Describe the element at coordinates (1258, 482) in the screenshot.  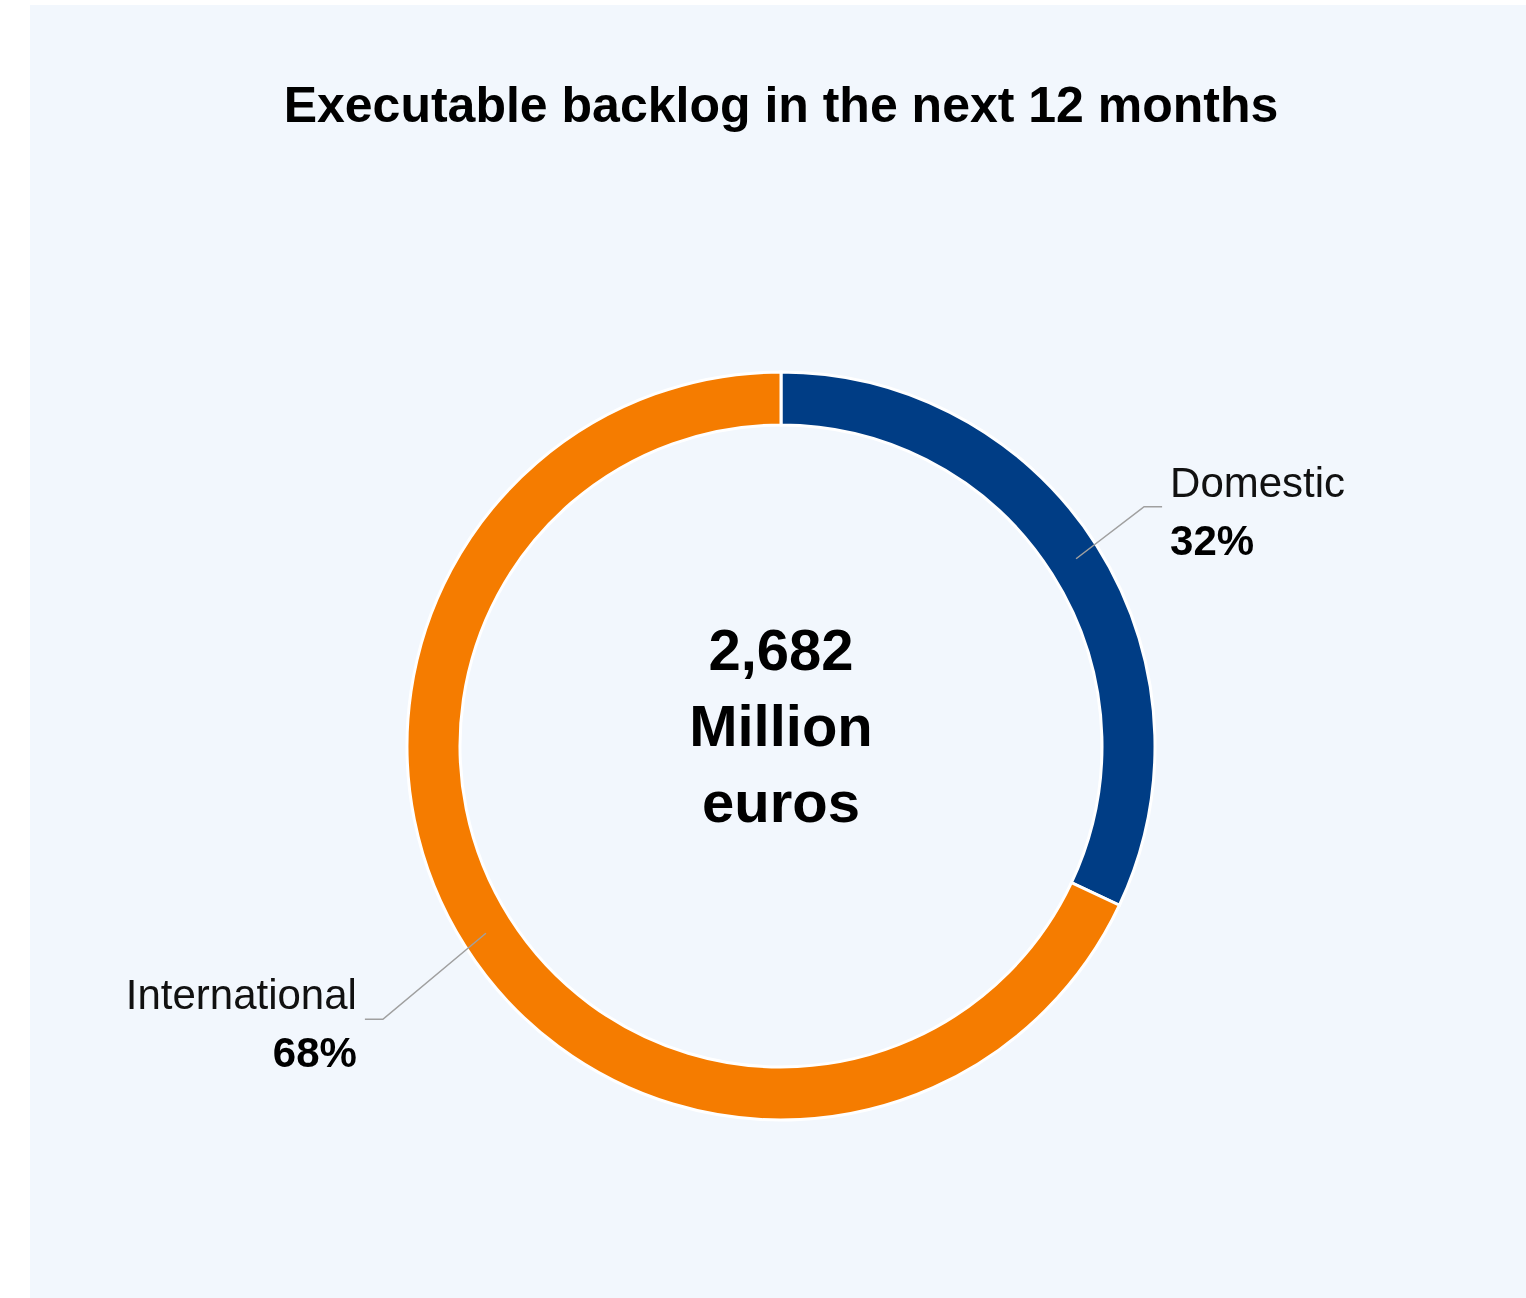
I see `slice-label: Domestic` at that location.